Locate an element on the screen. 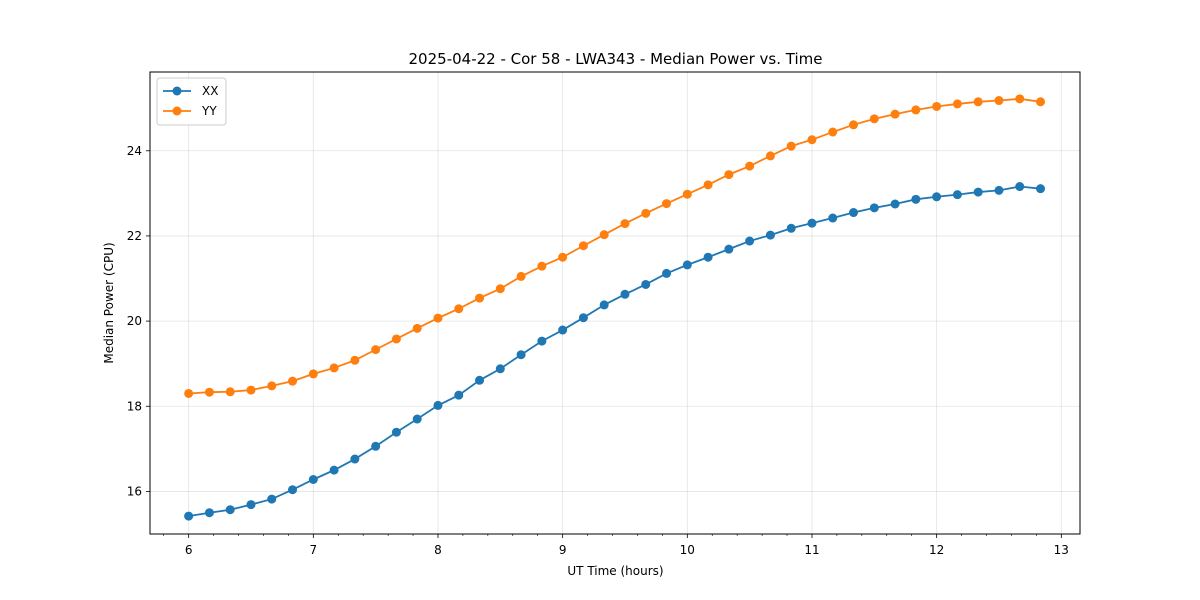 Image resolution: width=1200 pixels, height=600 pixels. x-tick-label: 7 is located at coordinates (313, 550).